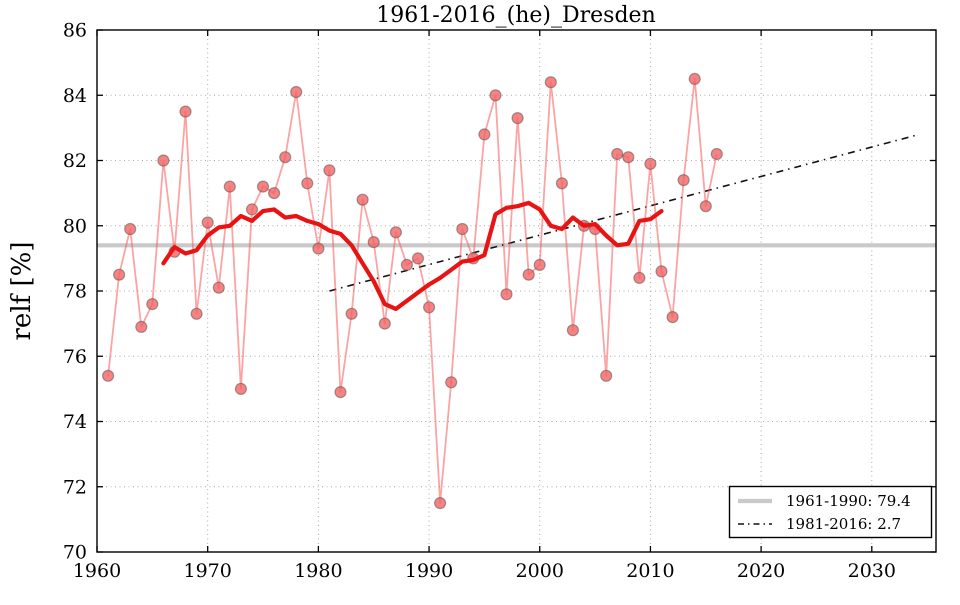 Image resolution: width=960 pixels, height=605 pixels. What do you see at coordinates (75, 487) in the screenshot?
I see `y-tick-label: 72` at bounding box center [75, 487].